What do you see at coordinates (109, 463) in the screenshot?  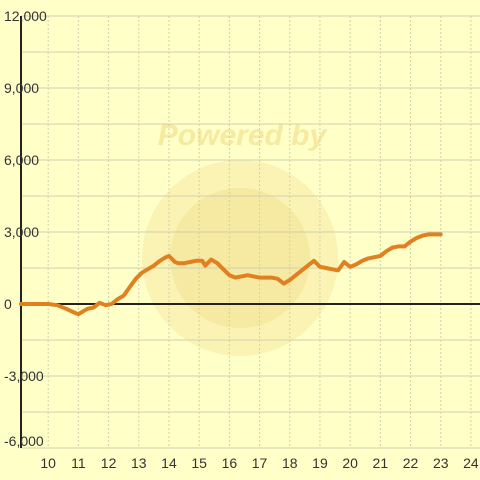 I see `x-tick-label: 12` at bounding box center [109, 463].